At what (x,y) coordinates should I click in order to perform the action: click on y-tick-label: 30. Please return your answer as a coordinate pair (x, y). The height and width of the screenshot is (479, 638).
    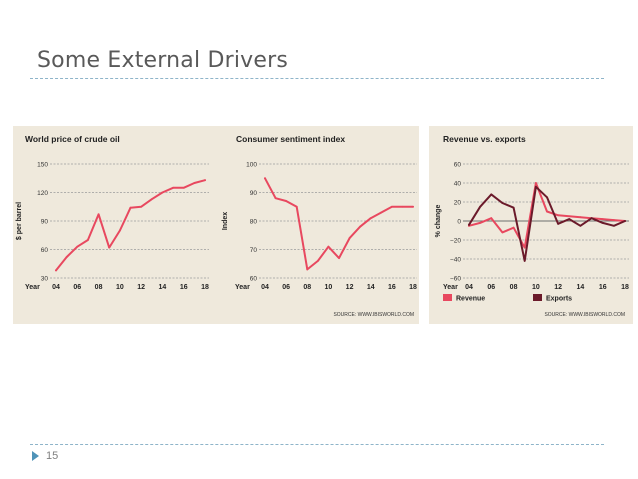
    Looking at the image, I should click on (45, 279).